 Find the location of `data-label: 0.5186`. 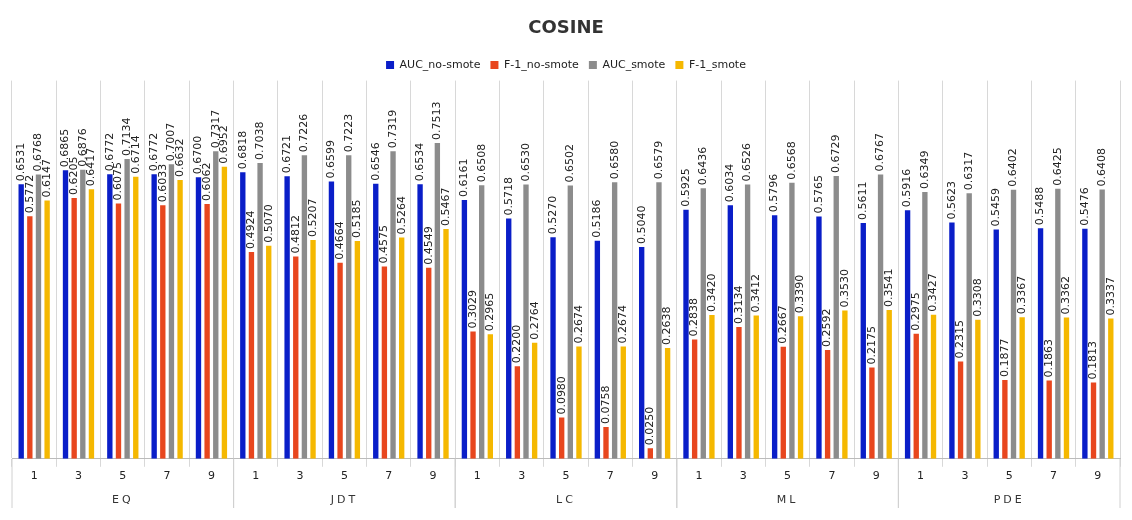

data-label: 0.5186 is located at coordinates (597, 218).